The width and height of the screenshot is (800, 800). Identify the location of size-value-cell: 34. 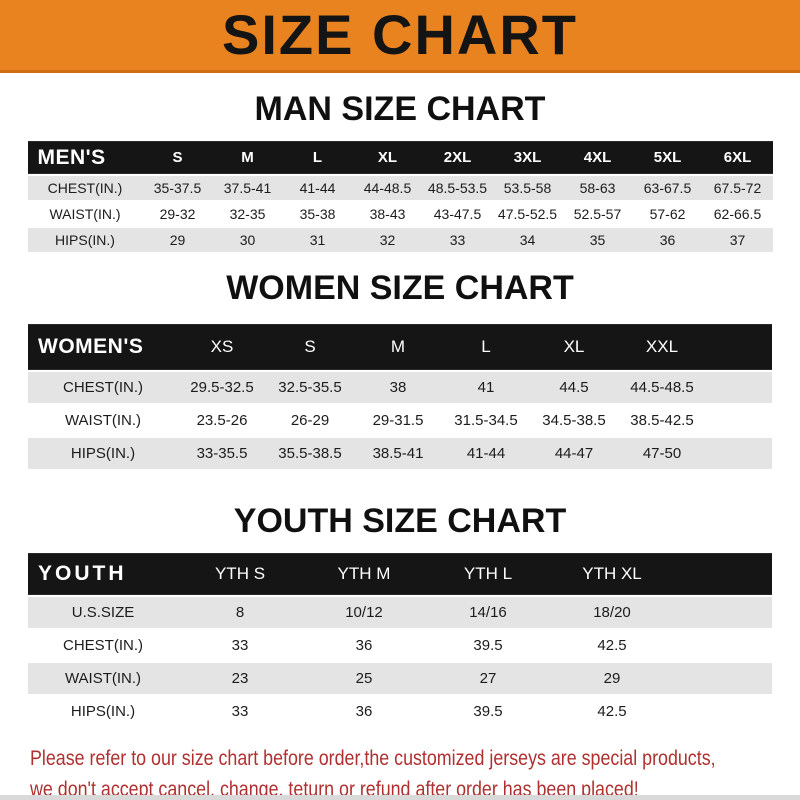
(527, 240).